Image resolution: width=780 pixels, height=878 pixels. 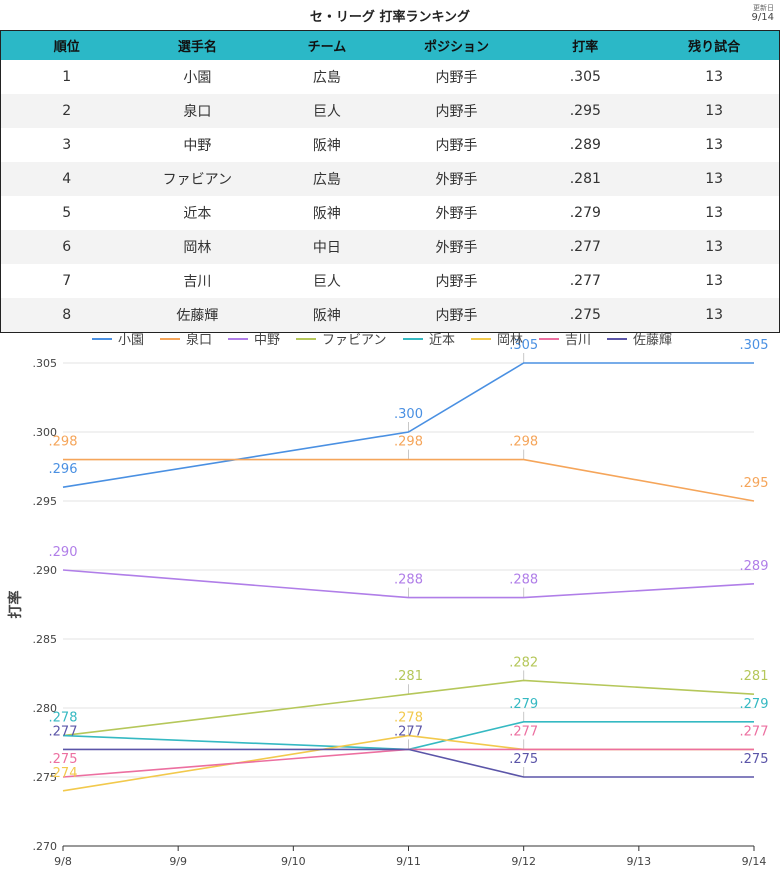 What do you see at coordinates (63, 861) in the screenshot?
I see `x-tick-label: 9/8` at bounding box center [63, 861].